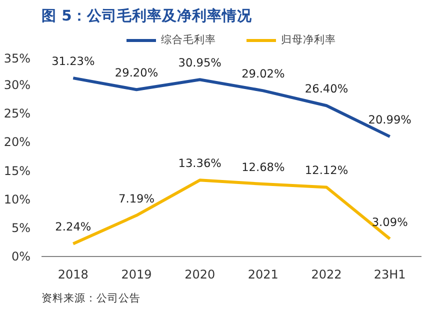 The image size is (441, 327). I want to click on x-tick-label: 2018, so click(73, 275).